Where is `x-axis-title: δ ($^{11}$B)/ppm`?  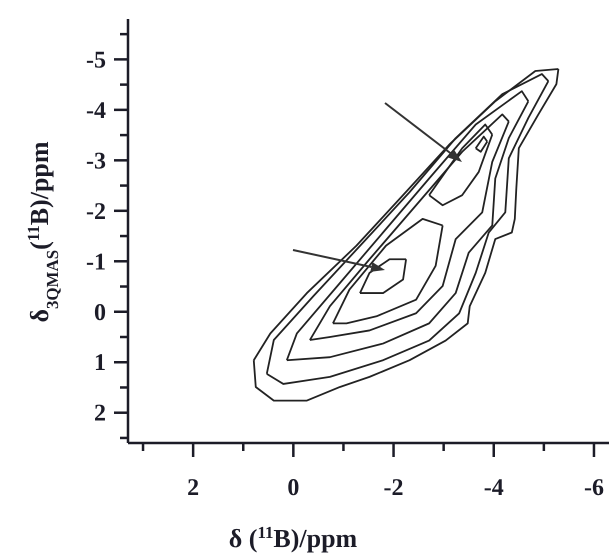 x-axis-title: δ ($^{11}$B)/ppm is located at coordinates (293, 537).